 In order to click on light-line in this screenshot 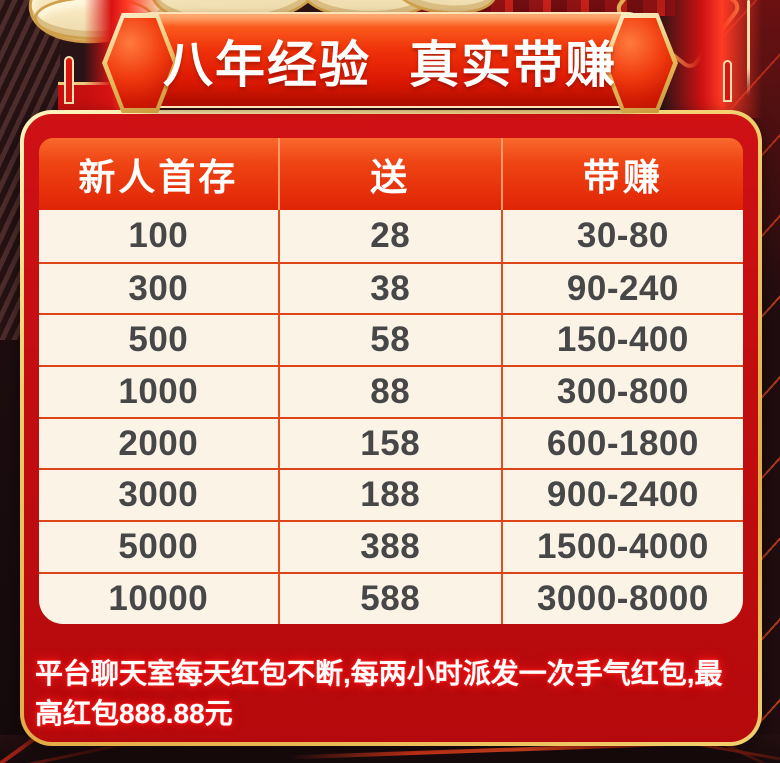, I will do `click(748, 48)`.